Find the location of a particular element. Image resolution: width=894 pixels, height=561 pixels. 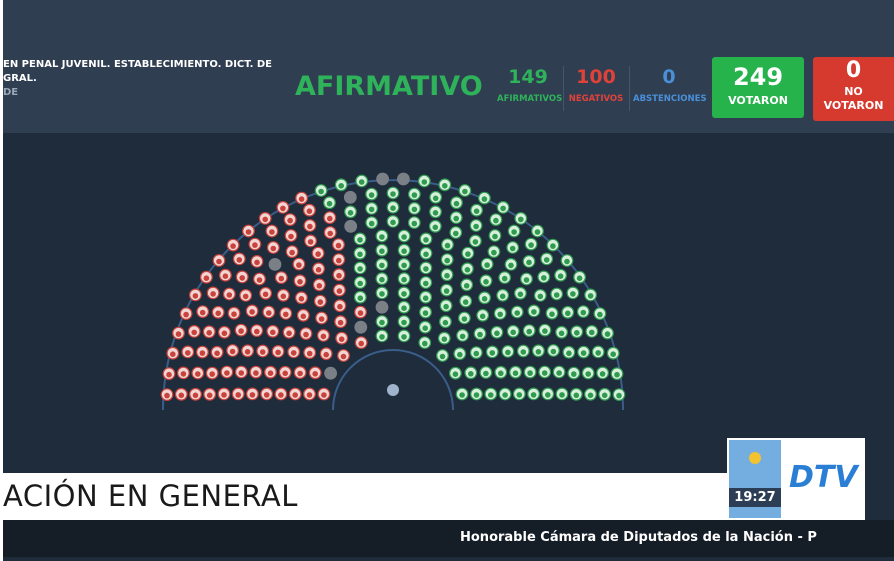

count-group: 149 AFIRMATIVOS is located at coordinates (529, 85).